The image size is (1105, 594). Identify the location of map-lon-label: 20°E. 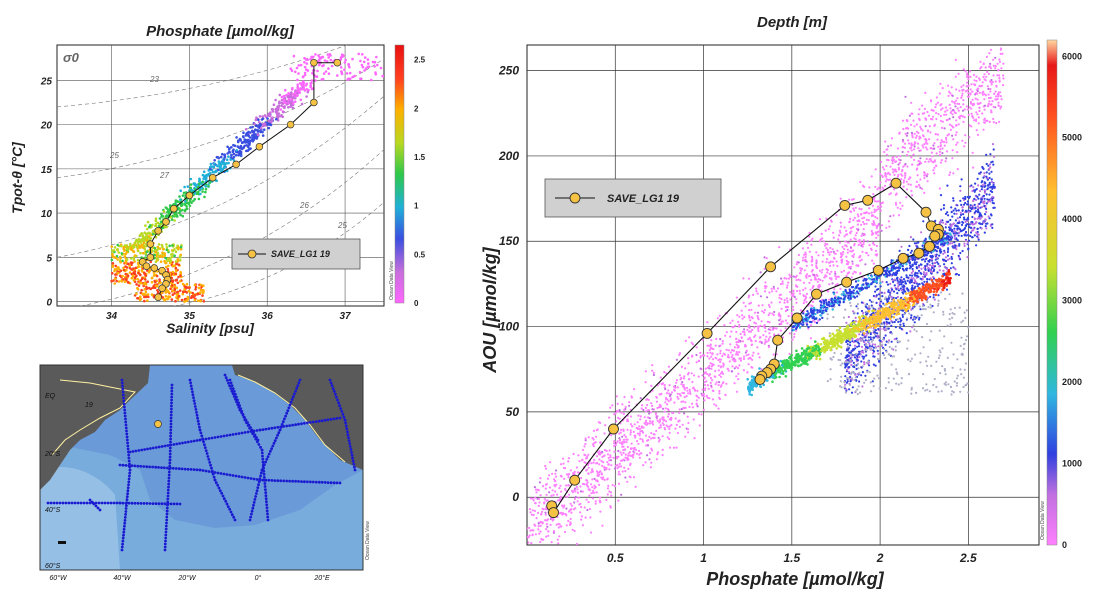
(321, 578).